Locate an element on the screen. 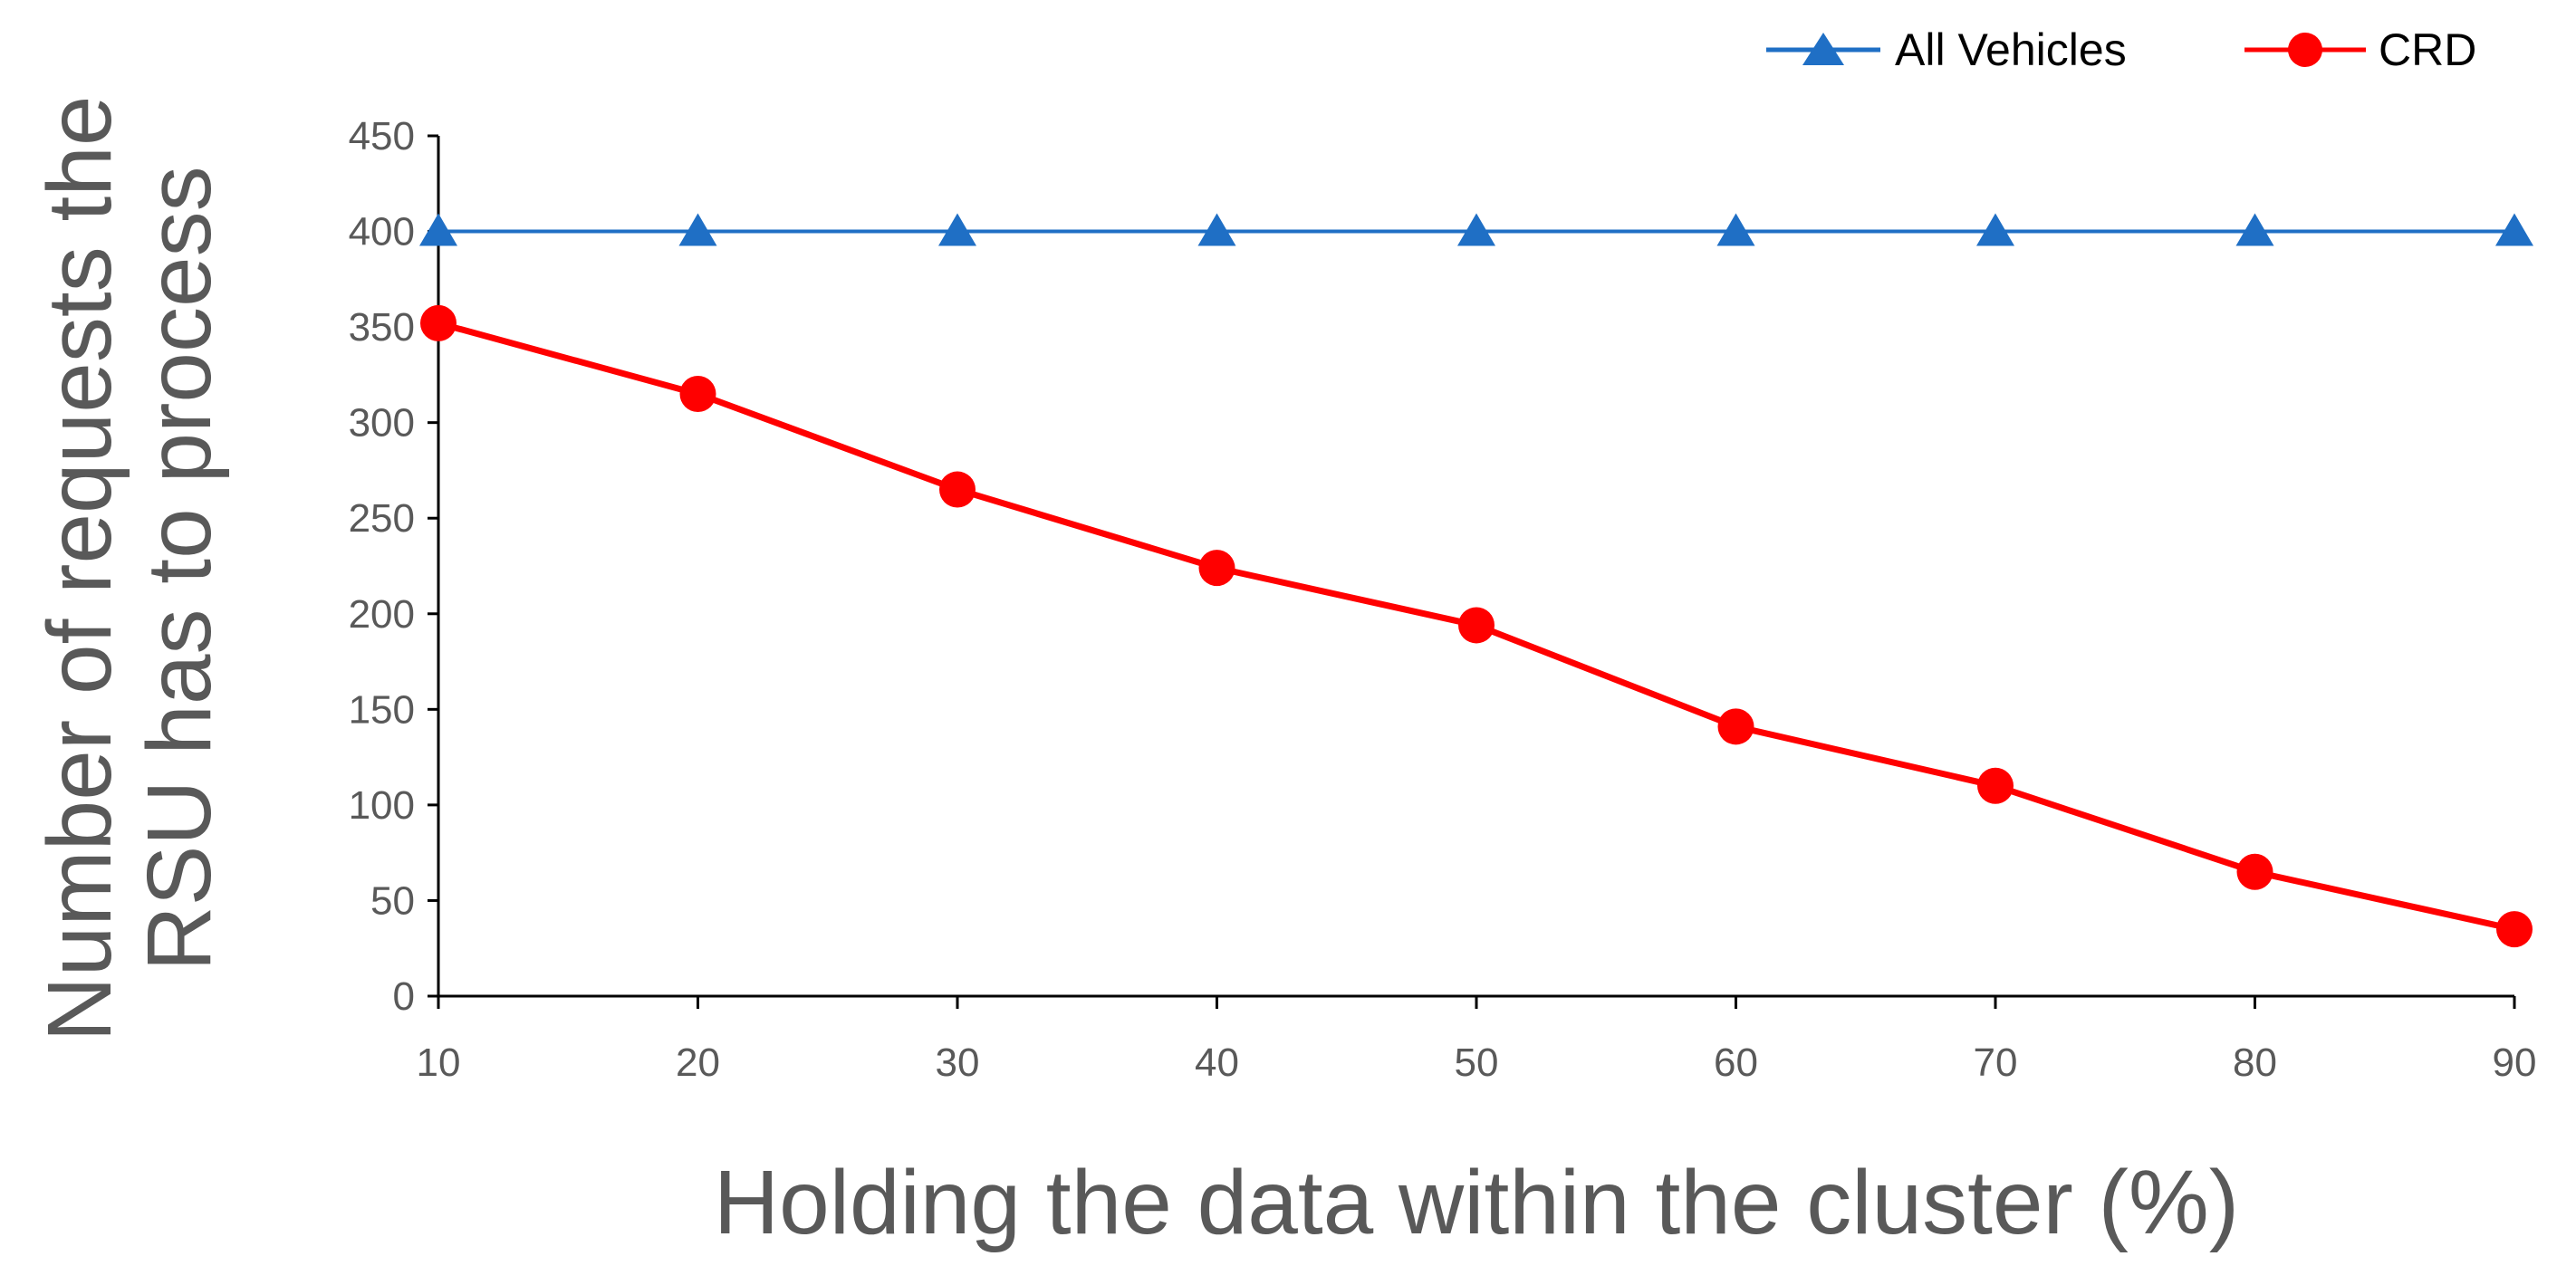  y-ticks: 0 50 100 150 200 250 300 350 400 450 is located at coordinates (393, 566).